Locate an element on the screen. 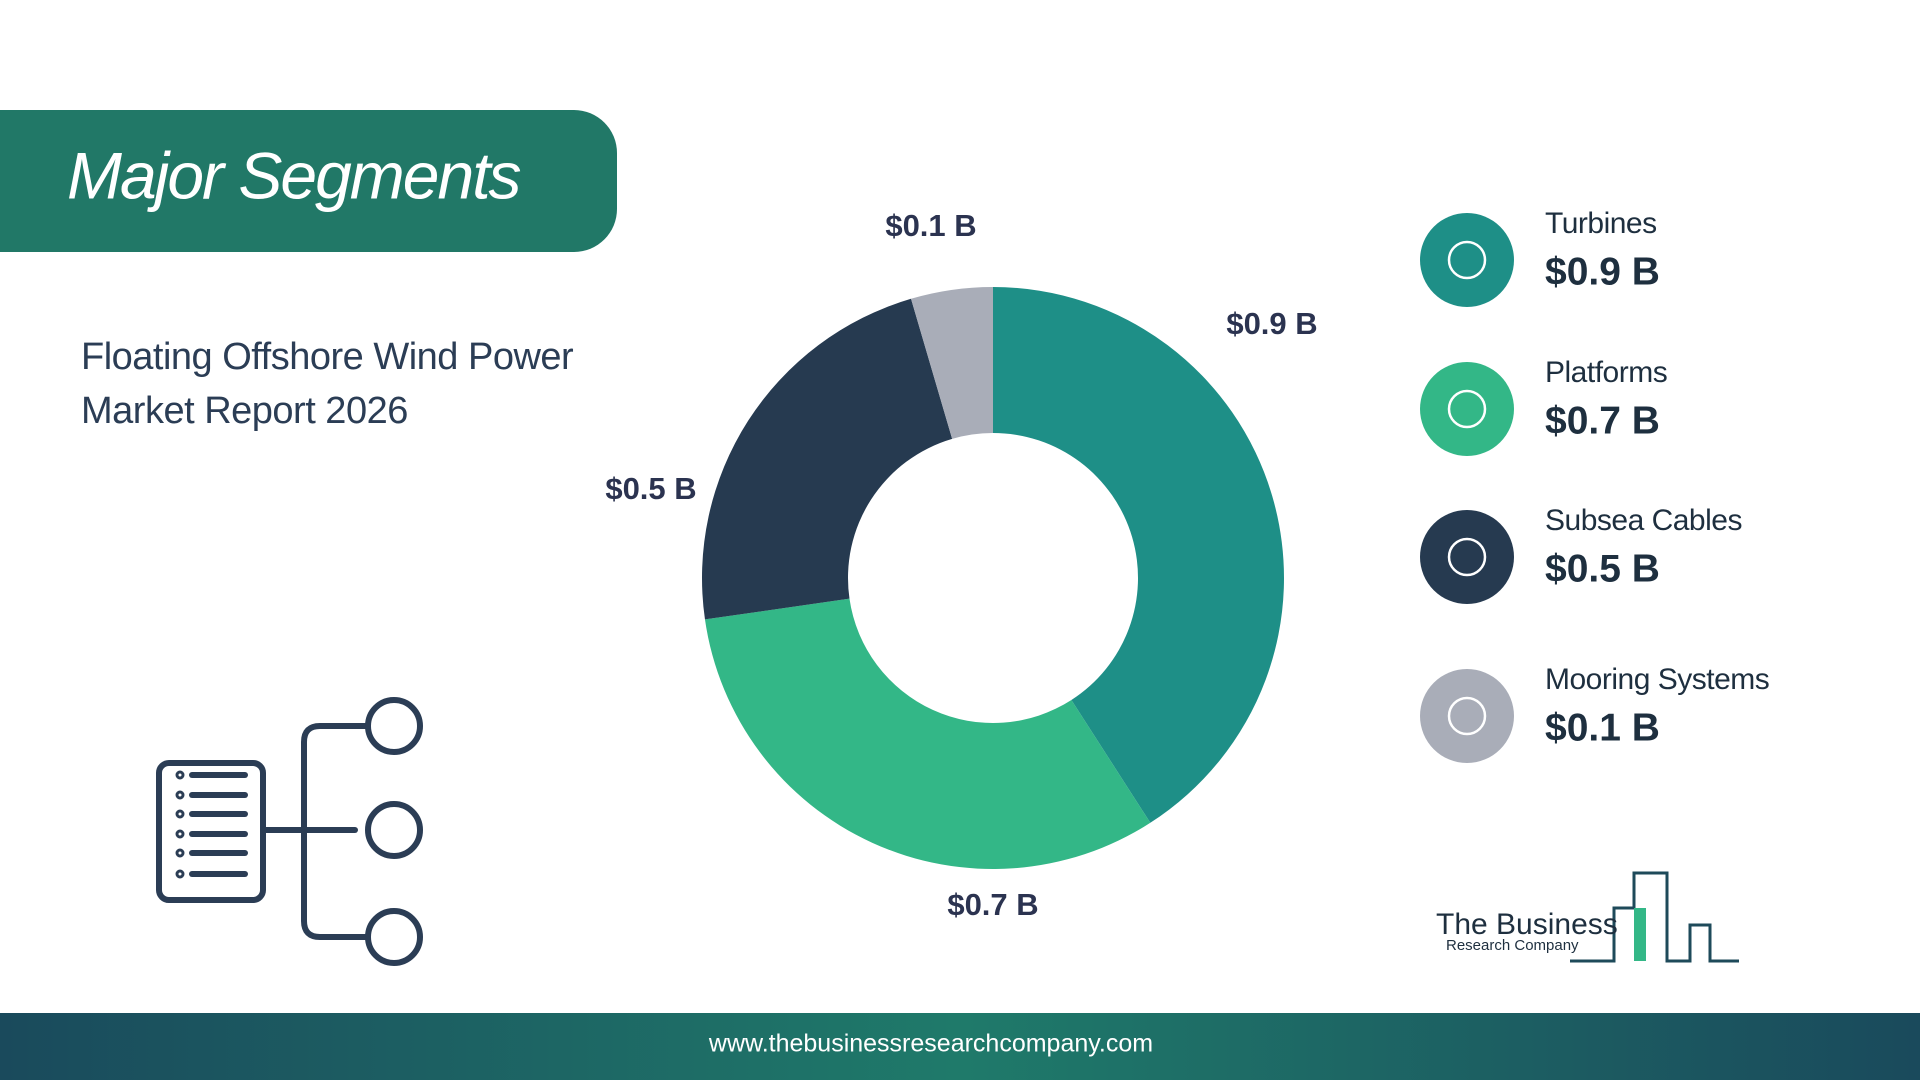  logo-name: The Business is located at coordinates (1527, 924).